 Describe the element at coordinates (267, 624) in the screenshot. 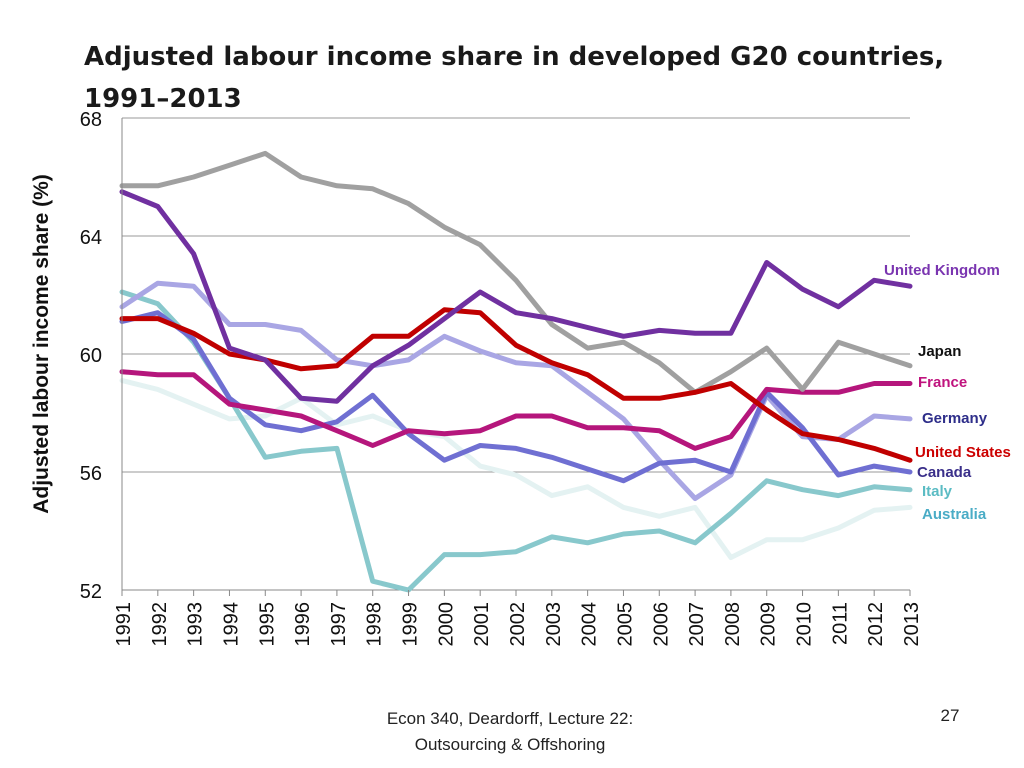

I see `x-tick-label: 1995` at that location.